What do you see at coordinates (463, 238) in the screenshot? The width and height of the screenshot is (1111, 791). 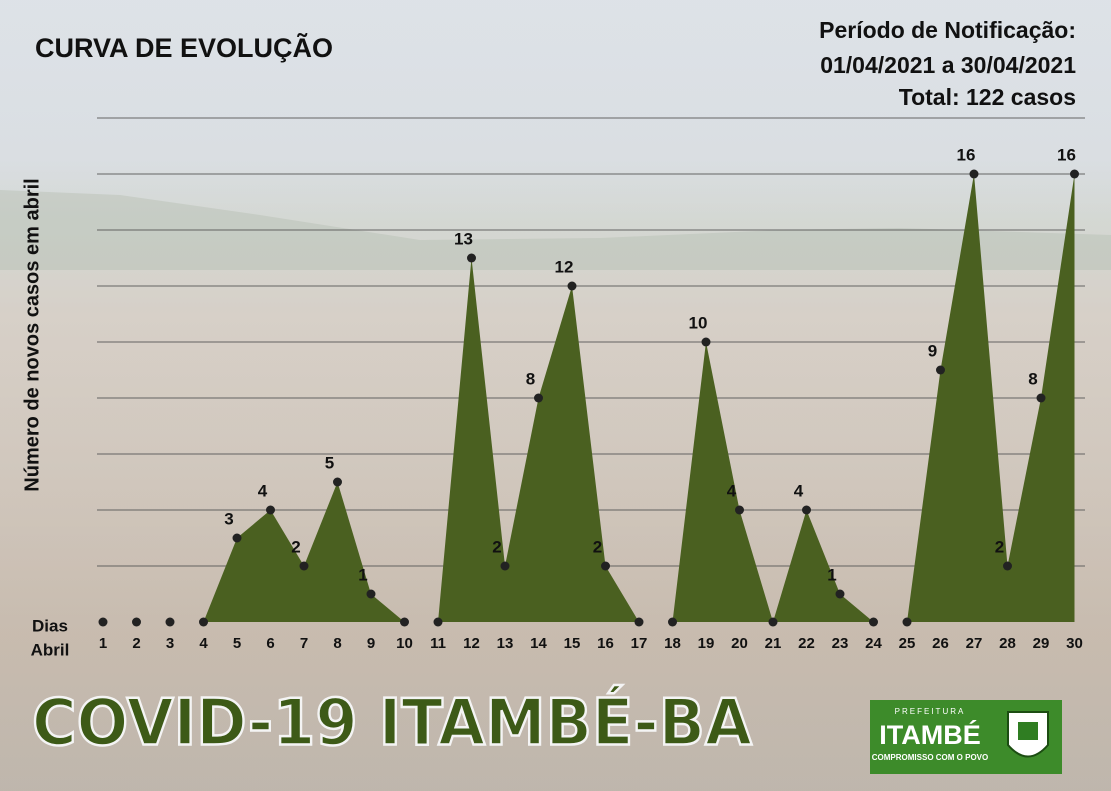 I see `value-label: 13` at bounding box center [463, 238].